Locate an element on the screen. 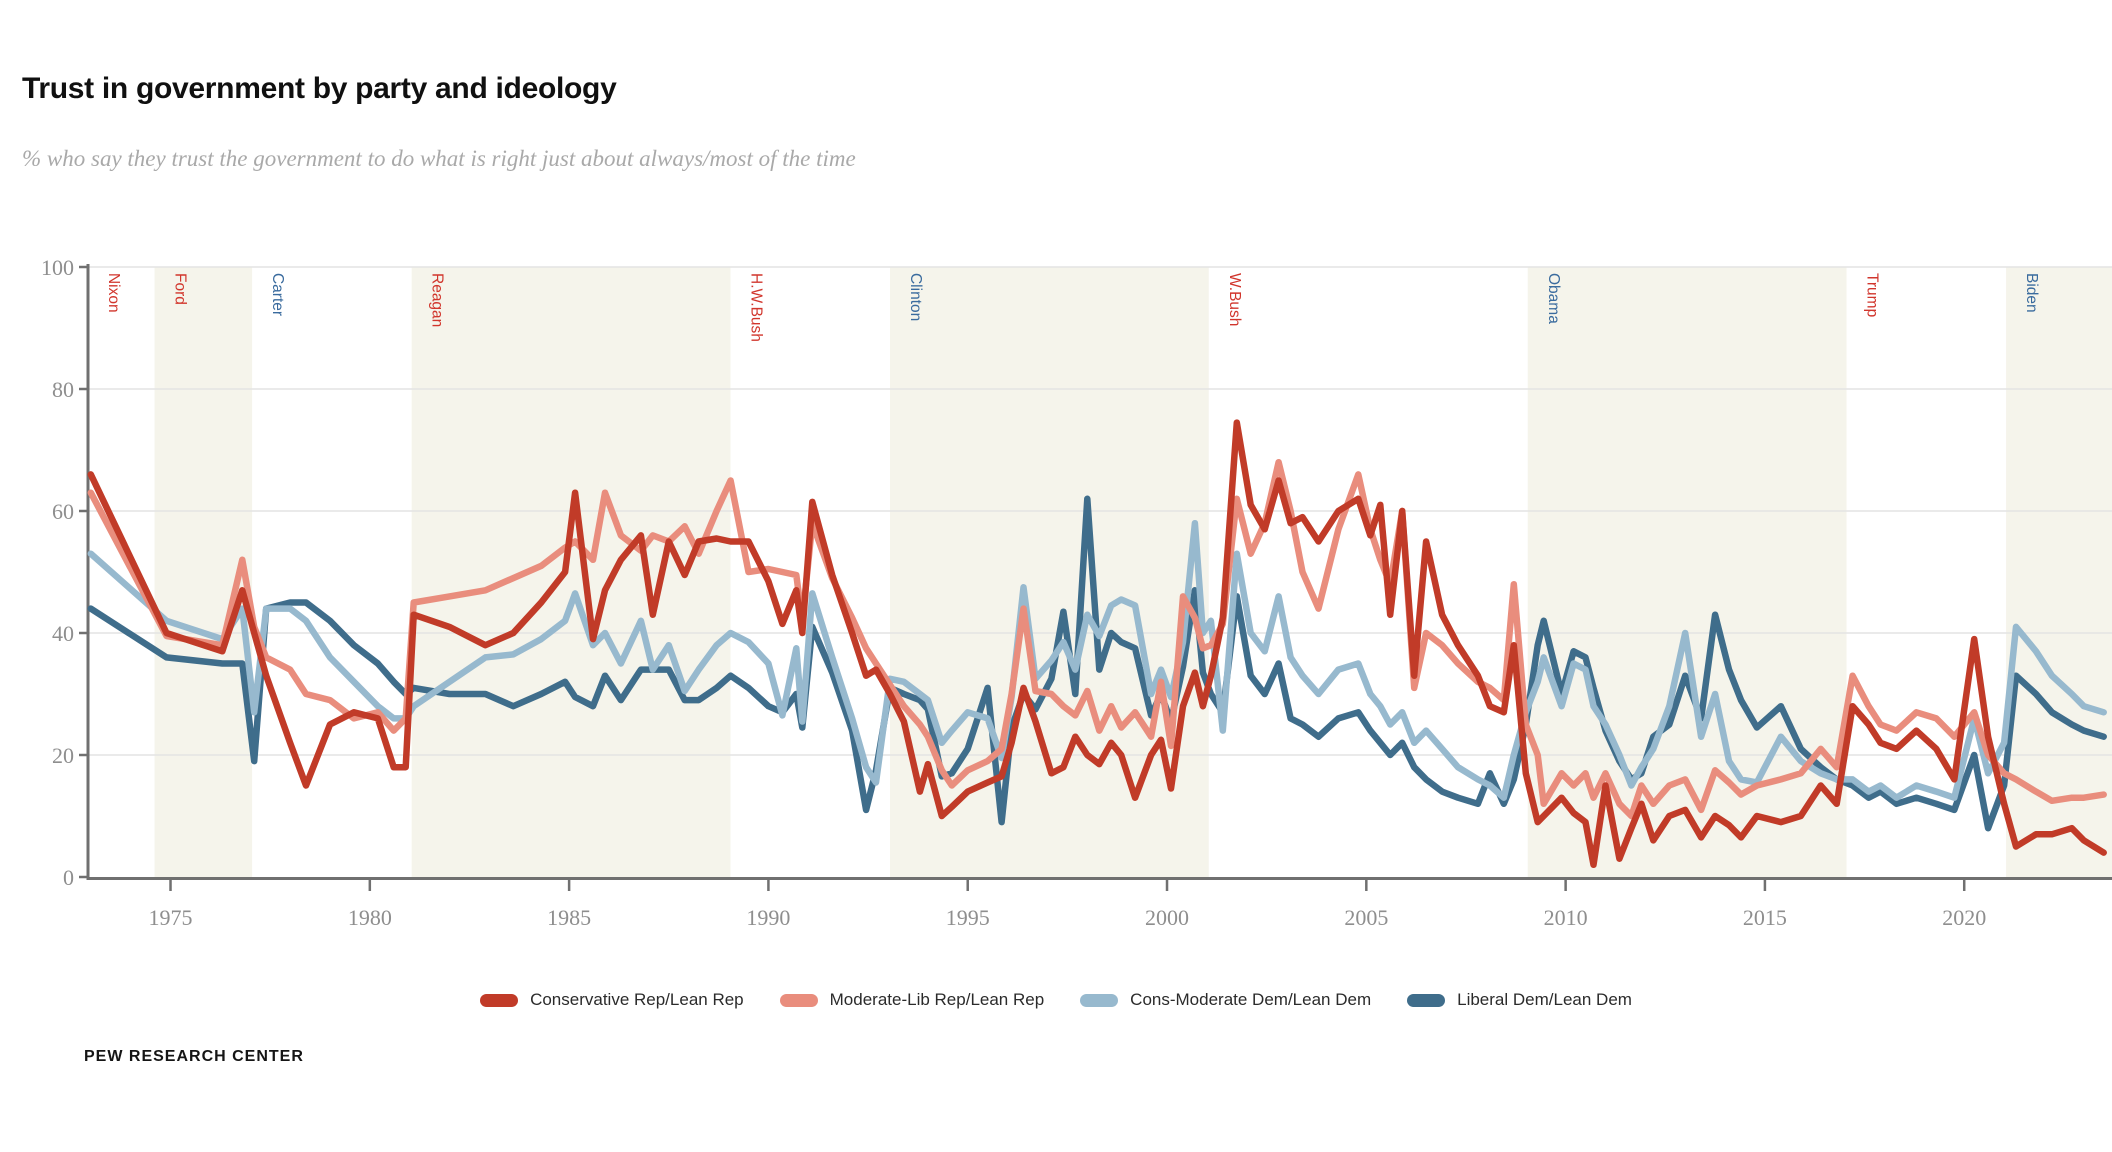 This screenshot has height=1152, width=2112. legend-item-cons-moderate-dem-lean-dem: Cons-Moderate Dem/Lean Dem is located at coordinates (1225, 1000).